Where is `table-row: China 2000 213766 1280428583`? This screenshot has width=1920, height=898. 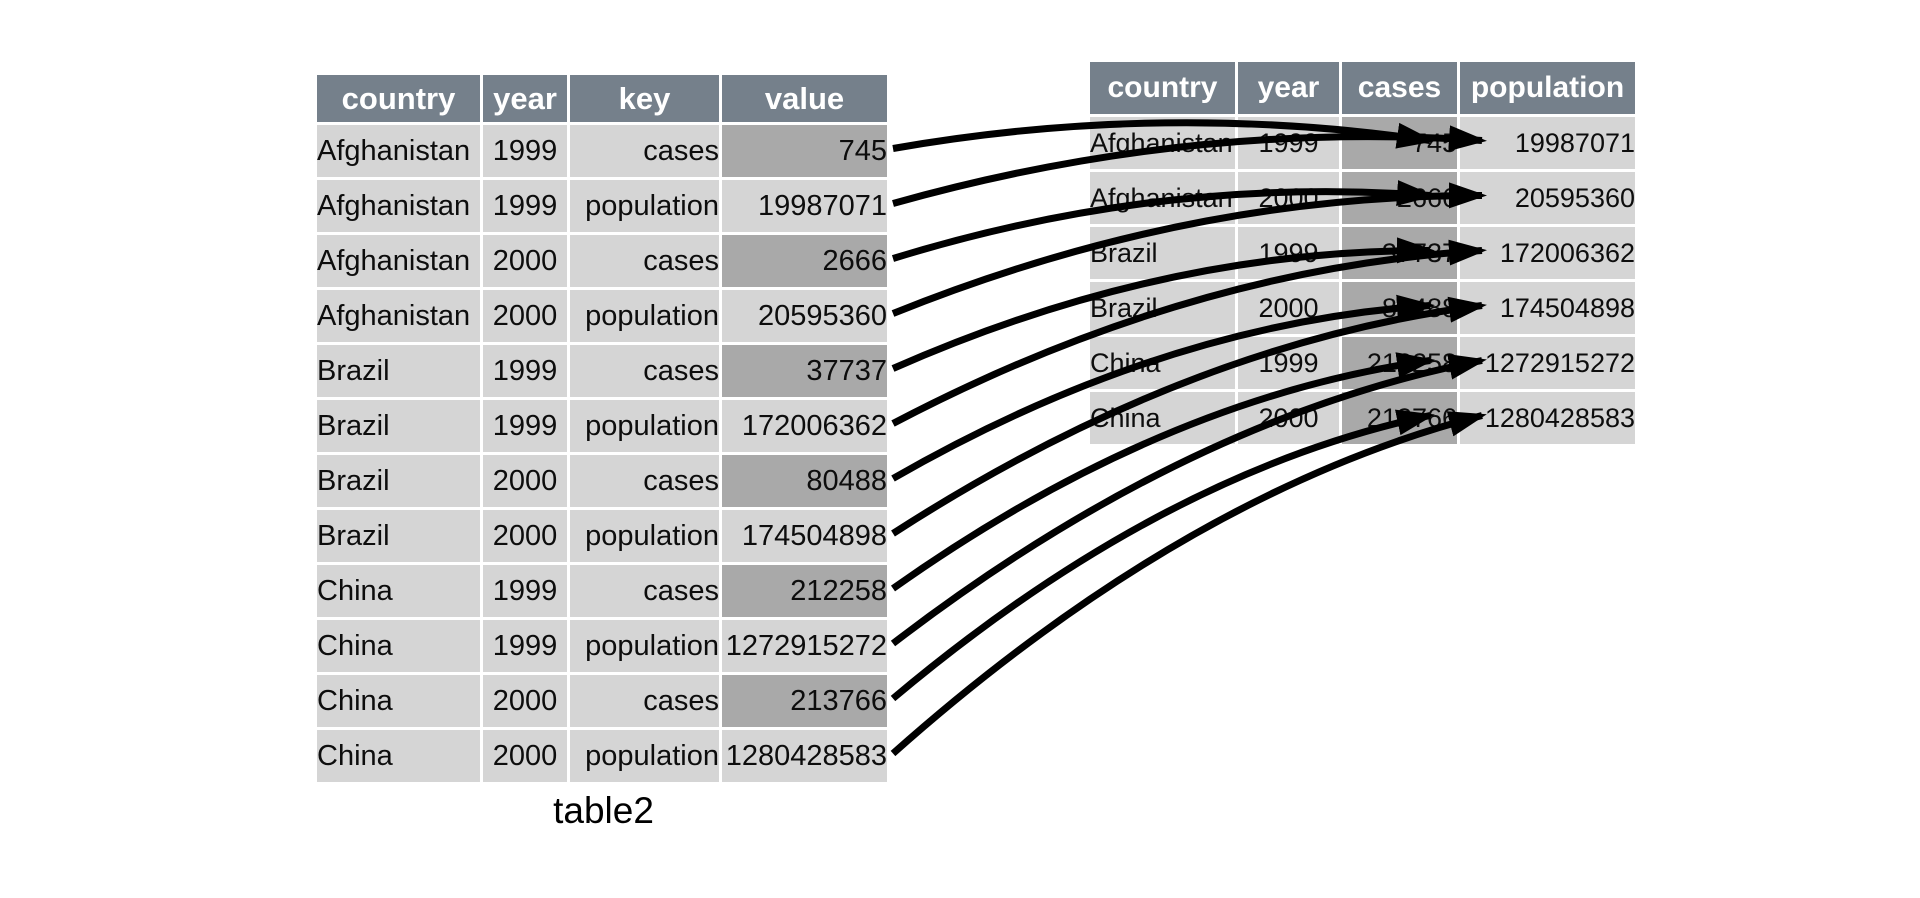 table-row: China 2000 213766 1280428583 is located at coordinates (1364, 419).